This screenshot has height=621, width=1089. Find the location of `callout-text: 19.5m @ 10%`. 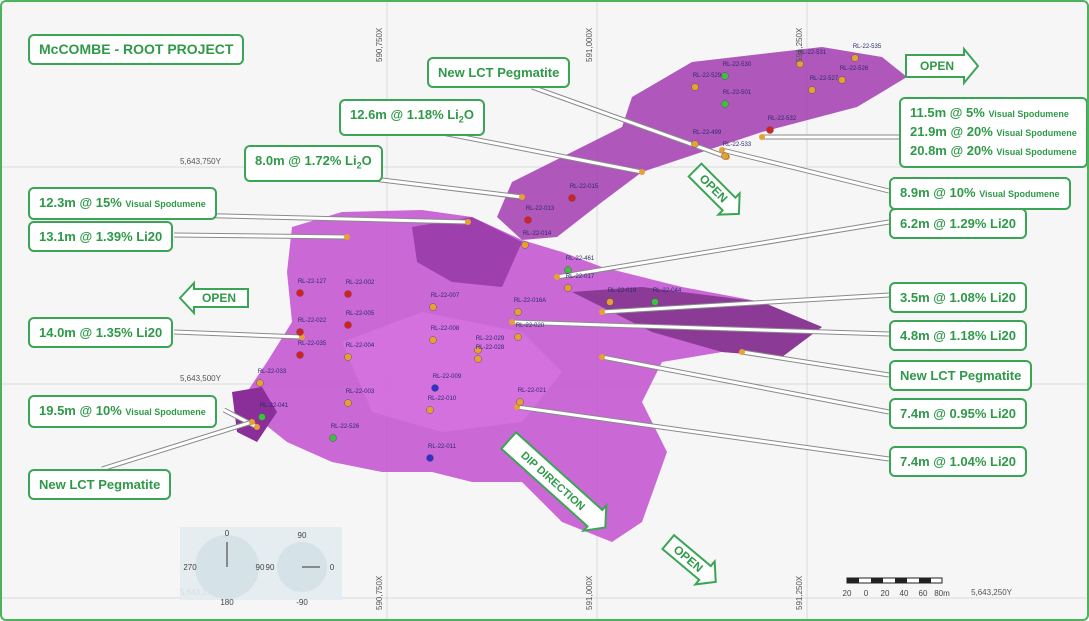

callout-text: 19.5m @ 10% is located at coordinates (80, 410).